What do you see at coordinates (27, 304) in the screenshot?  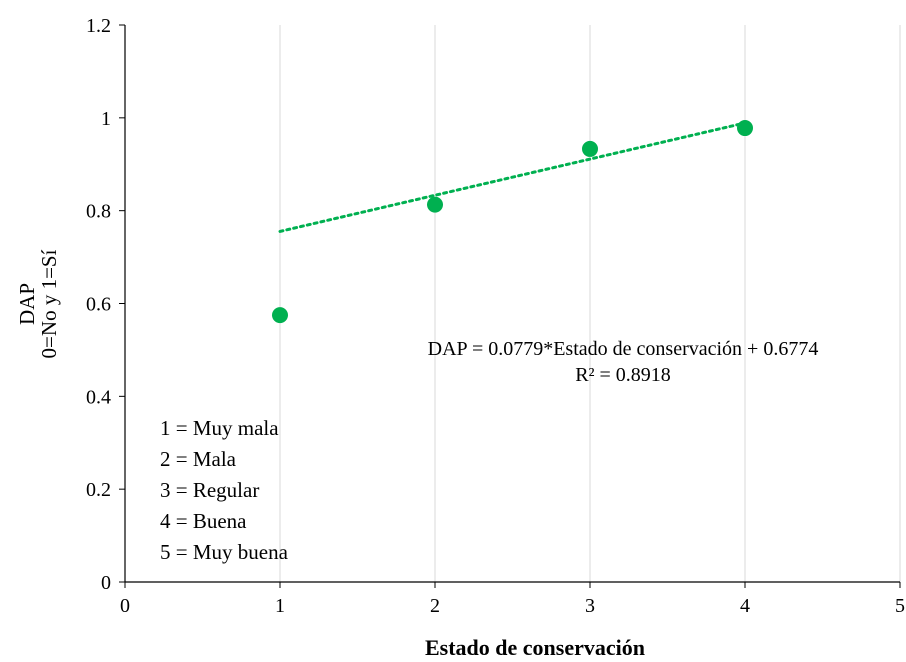 I see `y-axis-title-line1: DAP` at bounding box center [27, 304].